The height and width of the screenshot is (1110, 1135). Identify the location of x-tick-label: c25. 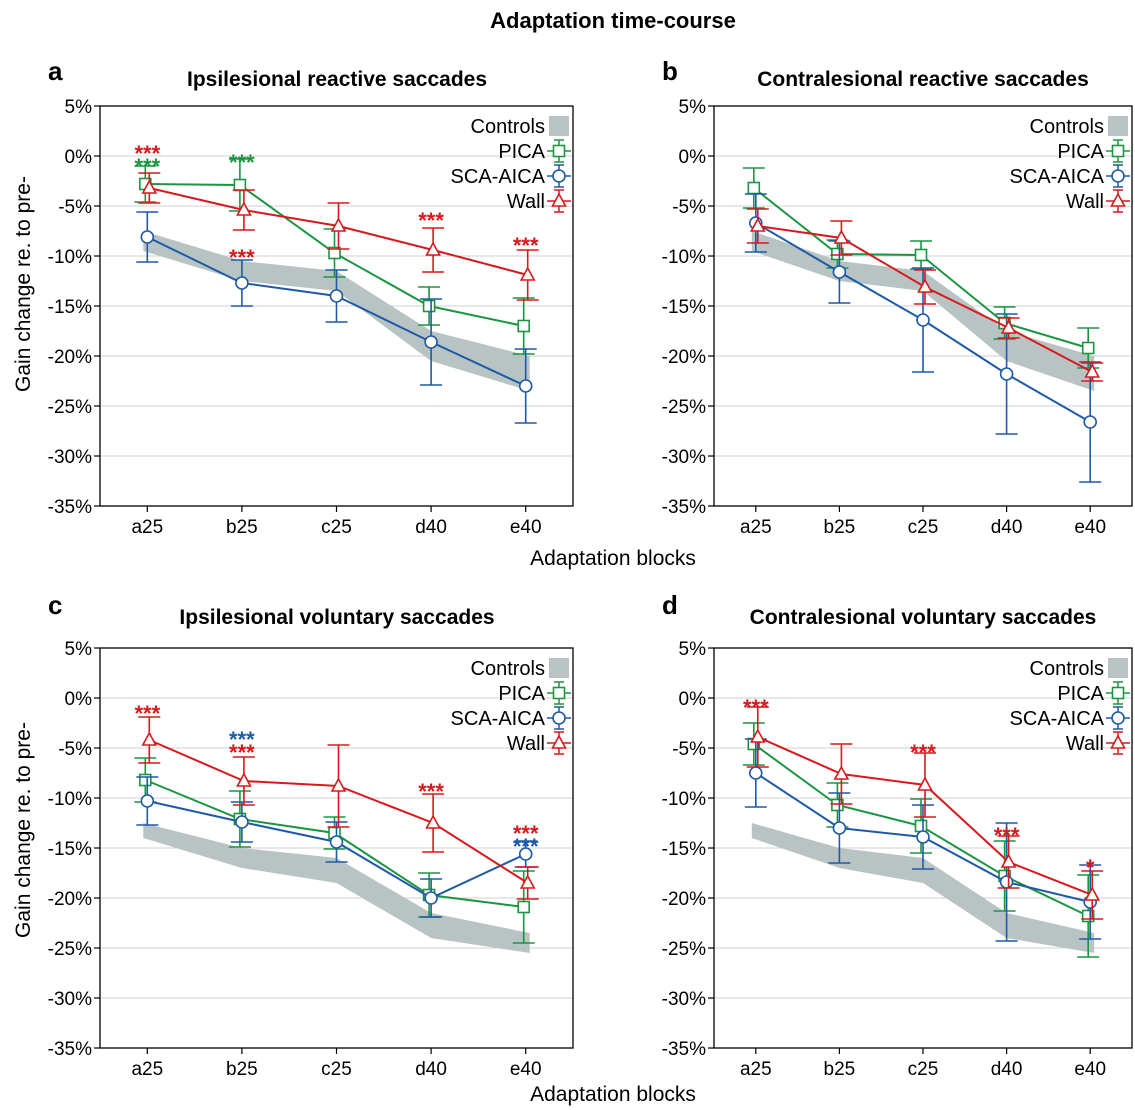
(923, 1069).